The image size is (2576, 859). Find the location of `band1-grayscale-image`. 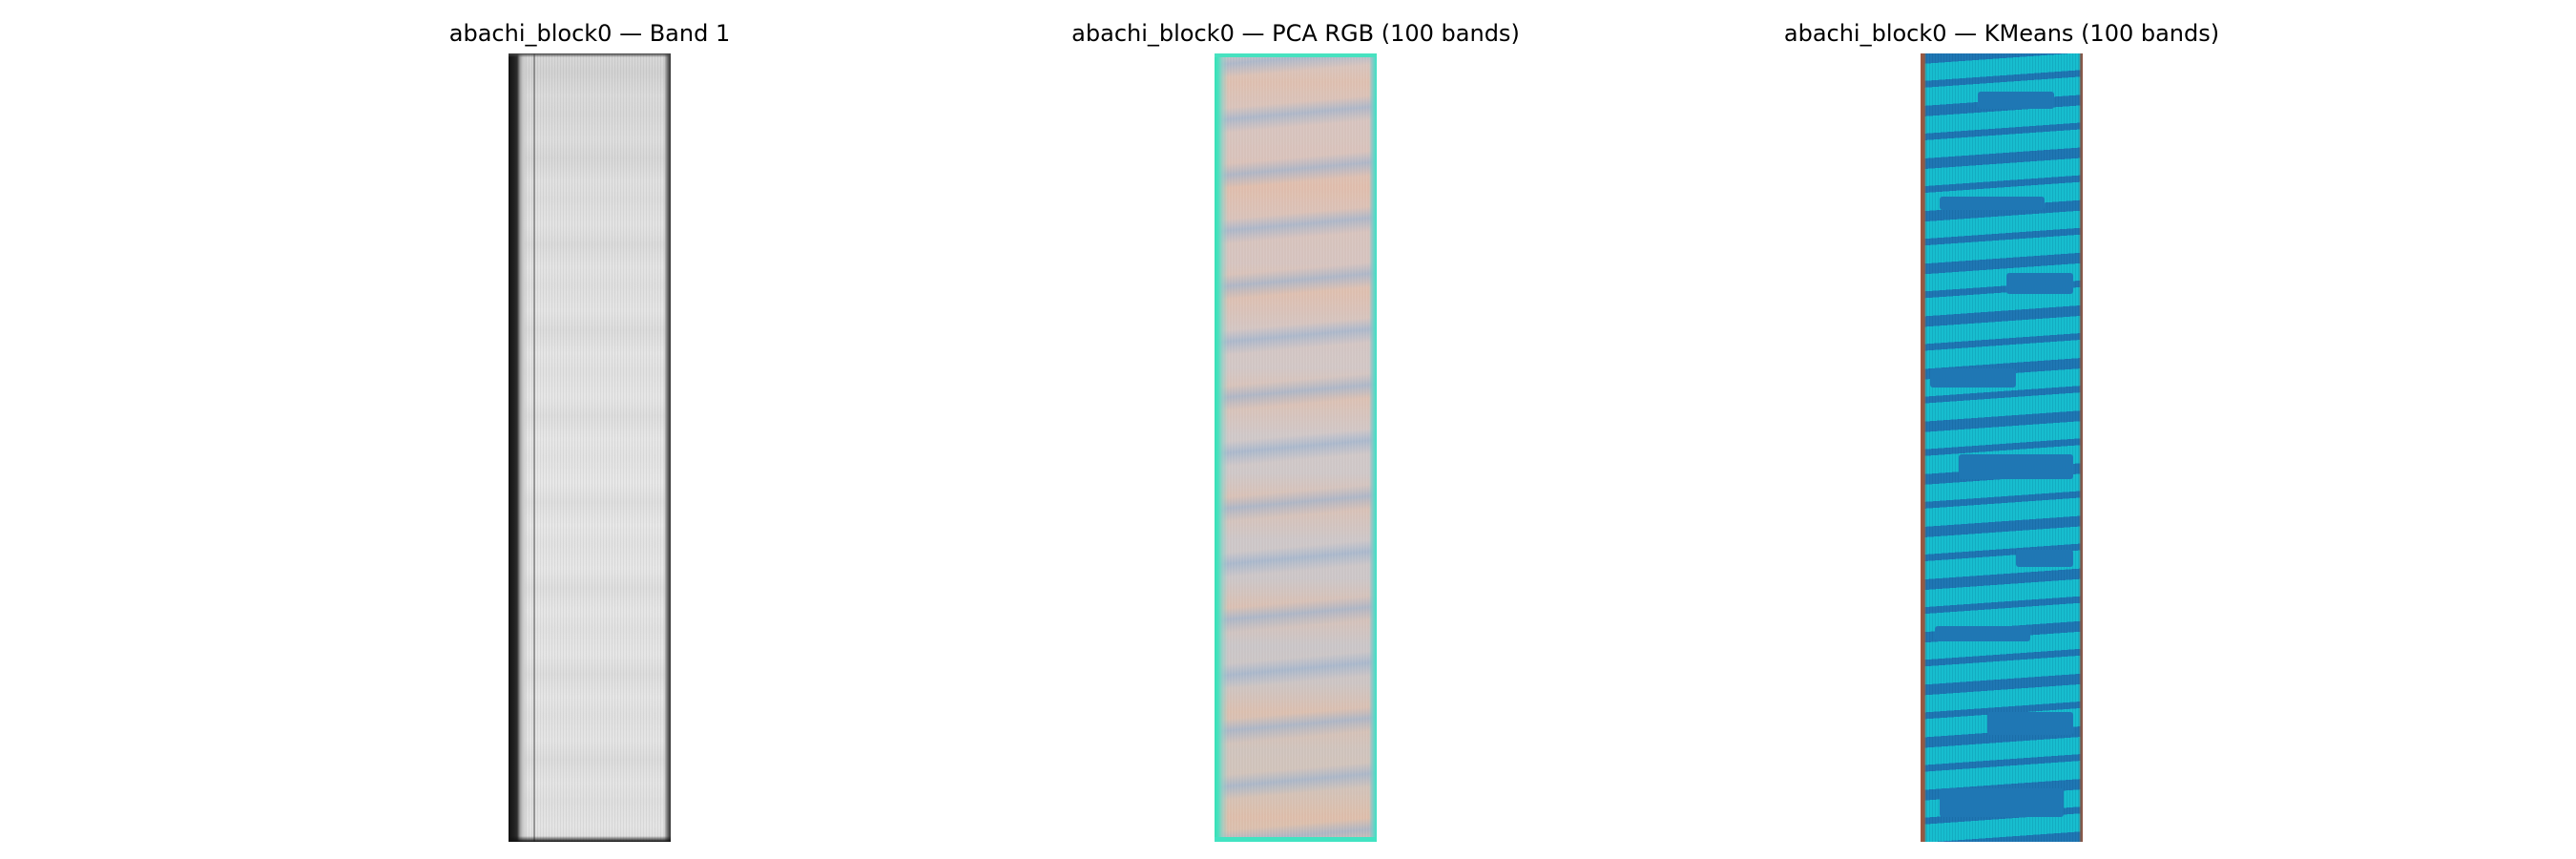

band1-grayscale-image is located at coordinates (590, 447).